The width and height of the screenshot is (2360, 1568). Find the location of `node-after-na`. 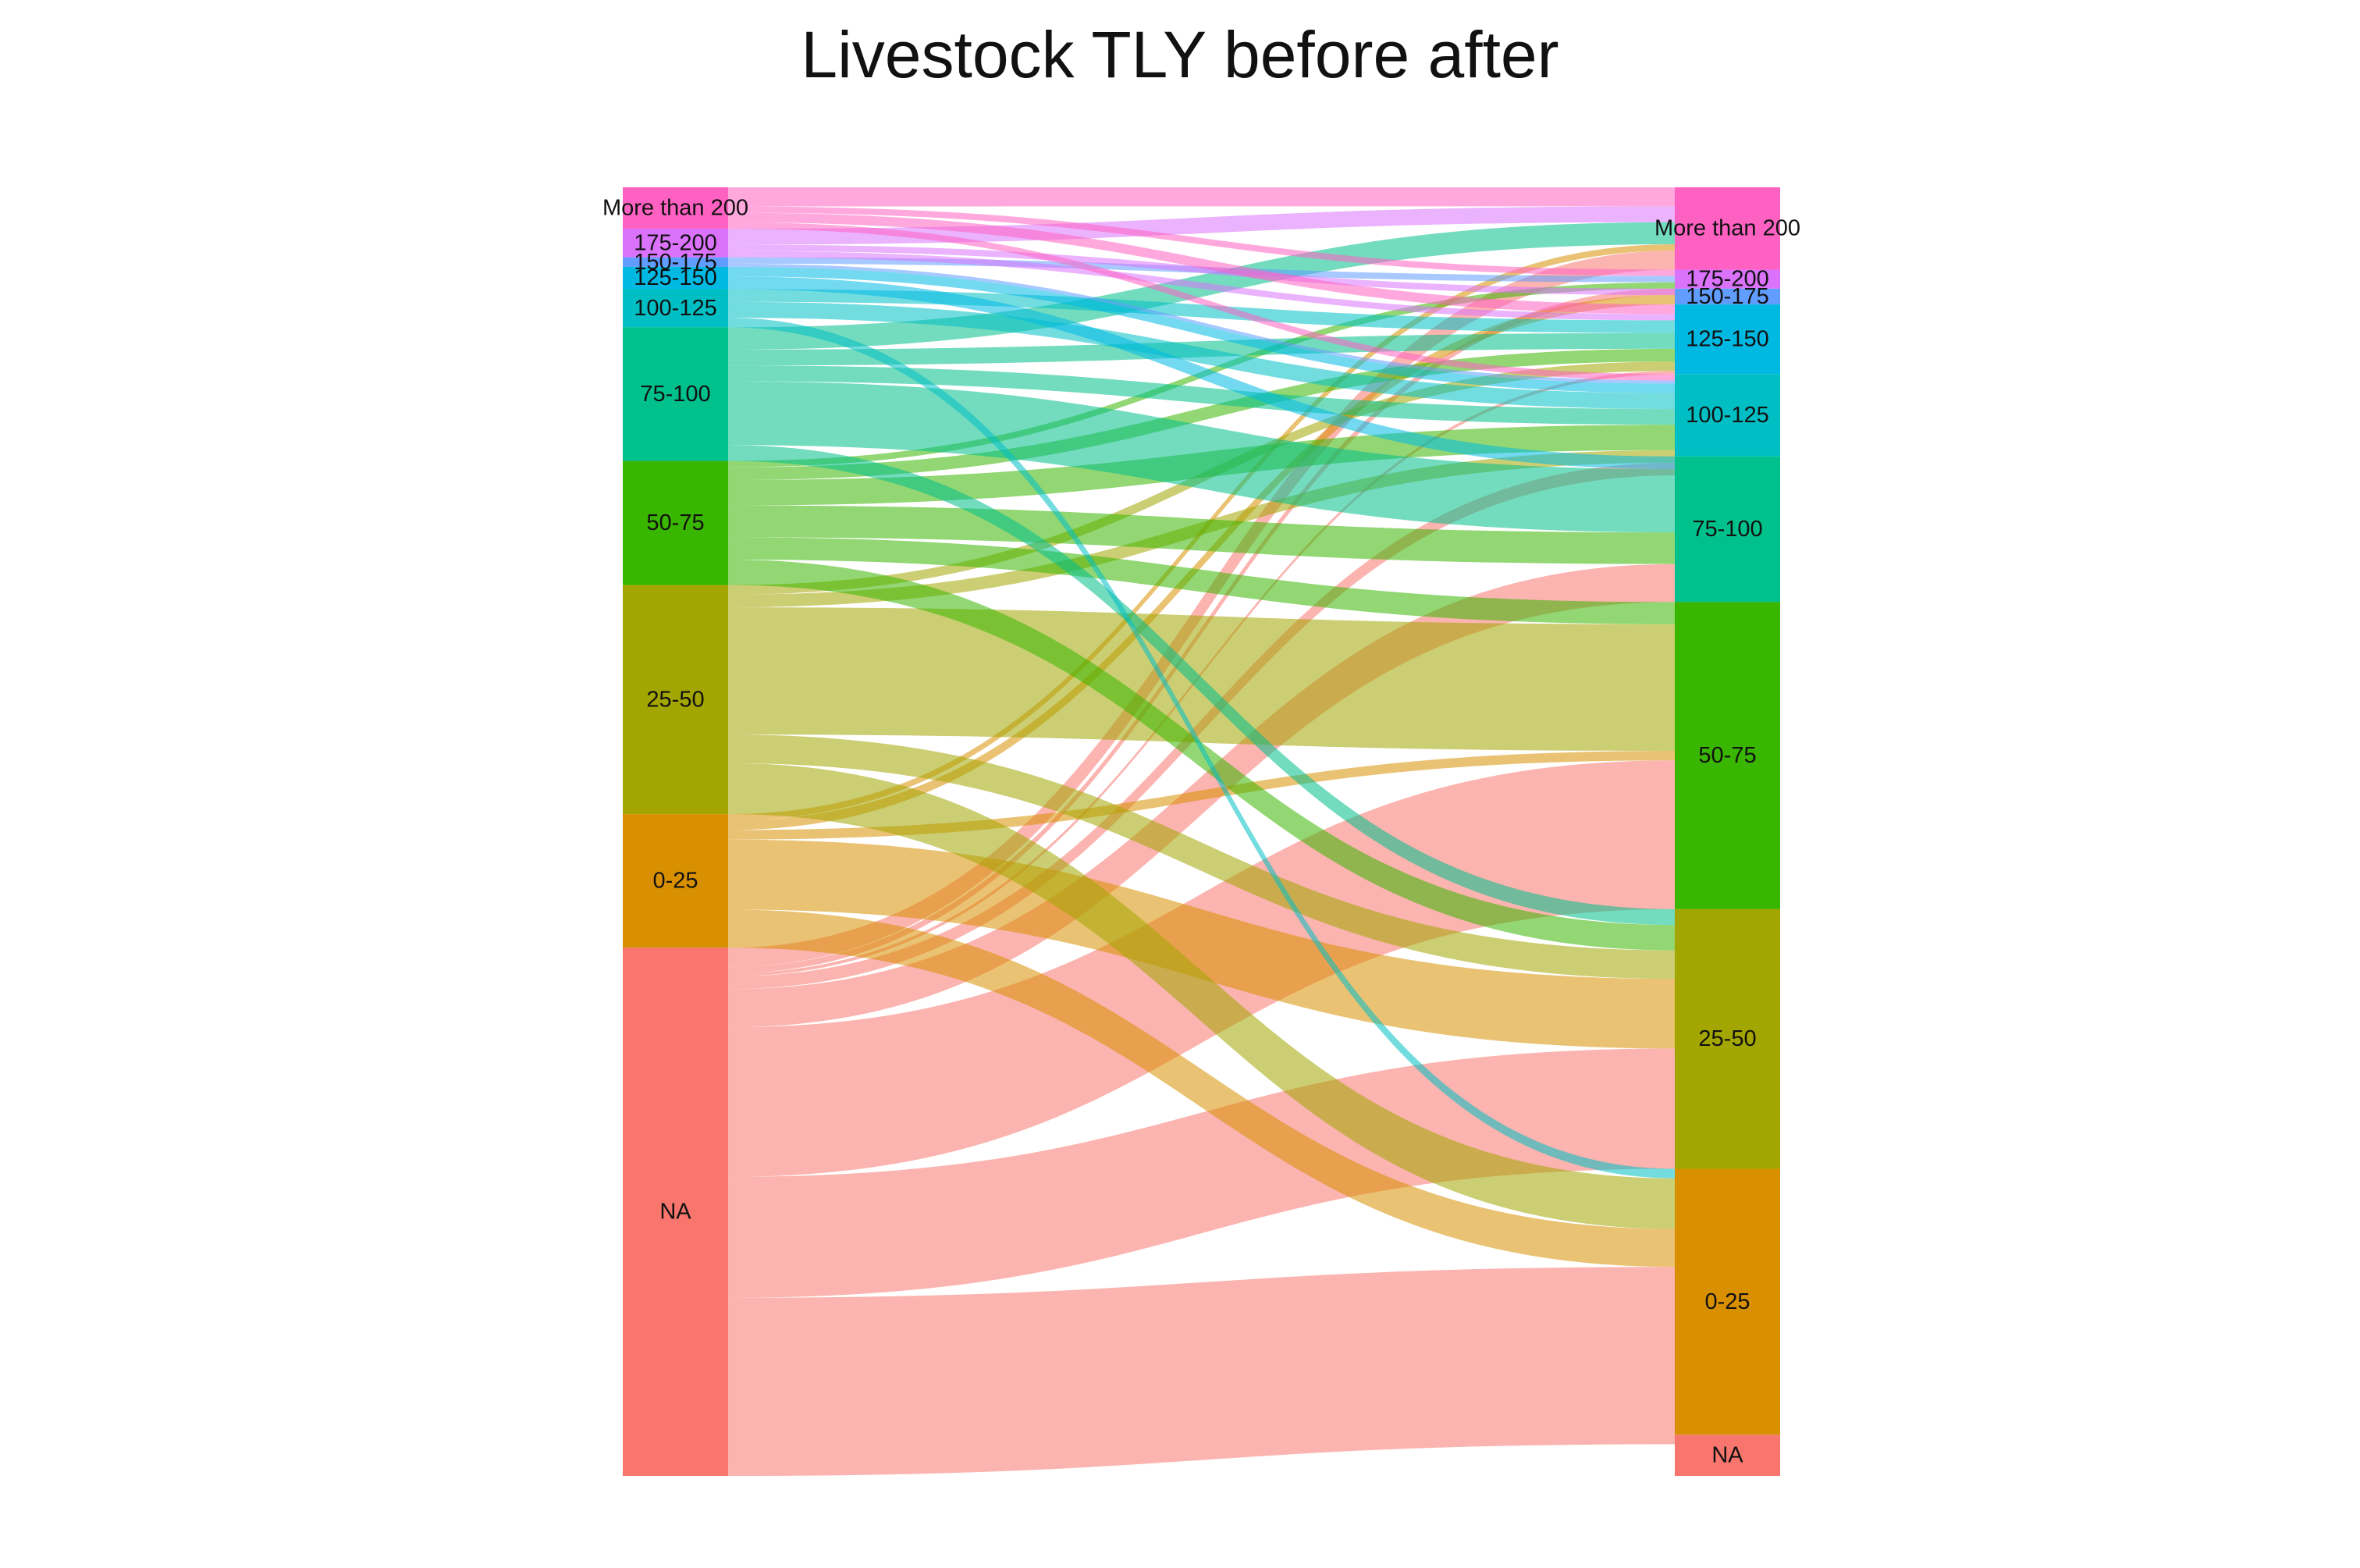

node-after-na is located at coordinates (1727, 1455).